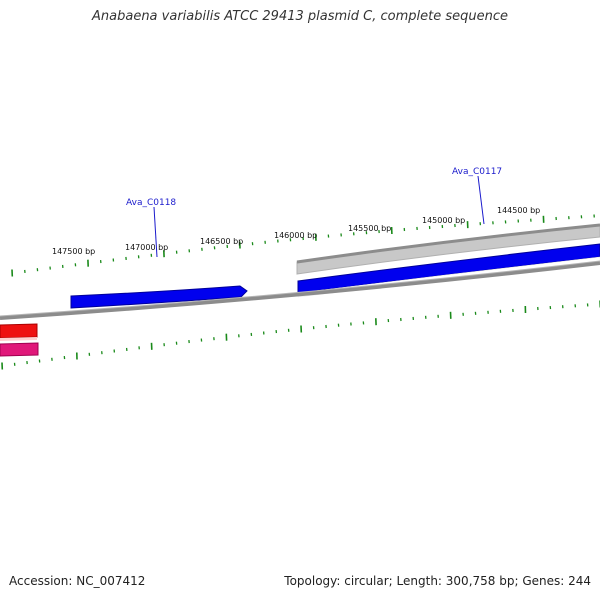 The height and width of the screenshot is (600, 600). What do you see at coordinates (159, 297) in the screenshot?
I see `gene-arrow-ava-c0118` at bounding box center [159, 297].